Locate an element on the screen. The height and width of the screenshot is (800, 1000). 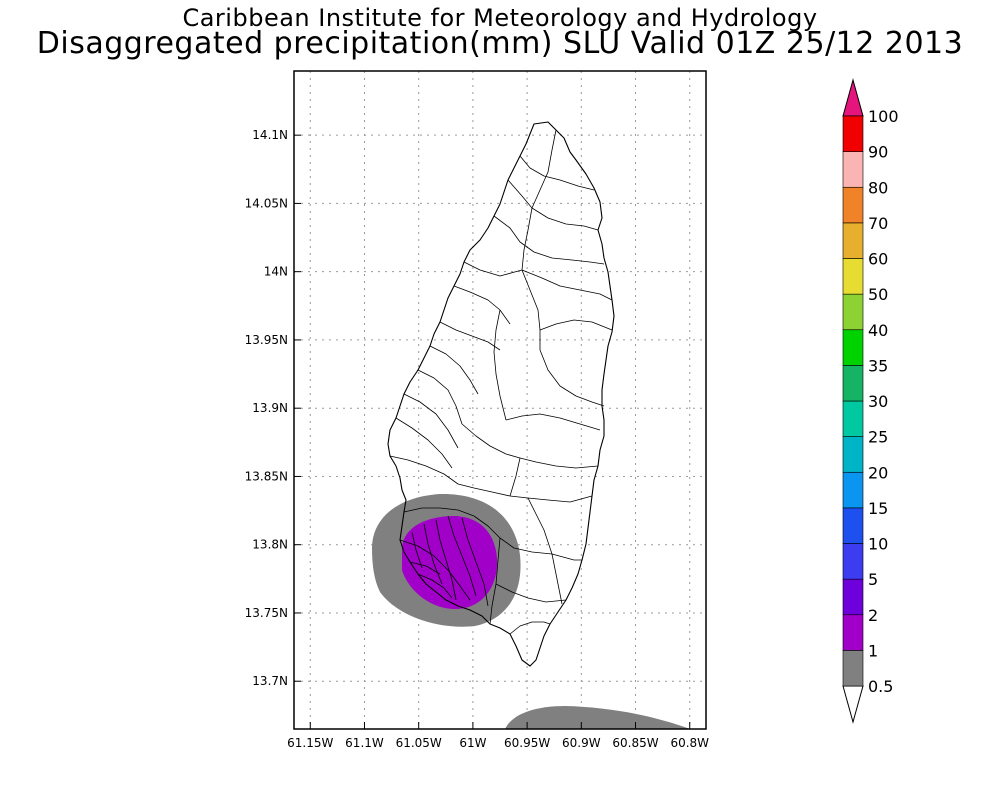
colorbar-label: 90 is located at coordinates (878, 152).